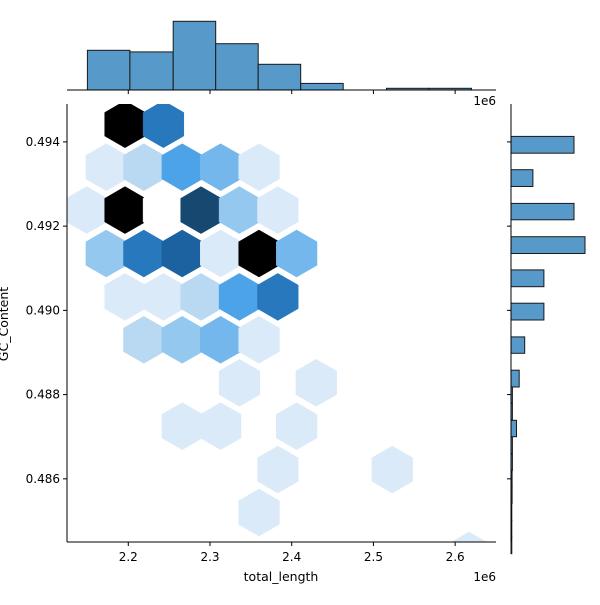  Describe the element at coordinates (291, 557) in the screenshot. I see `x-tick-label-2: 2.4` at that location.